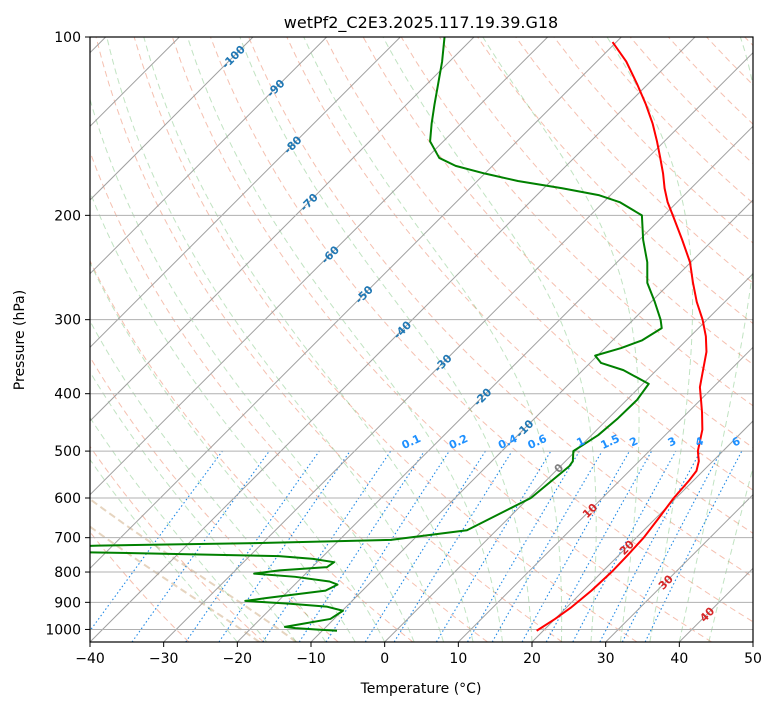 This screenshot has height=708, width=775. What do you see at coordinates (63, 630) in the screenshot?
I see `y-tick-label: 1000` at bounding box center [63, 630].